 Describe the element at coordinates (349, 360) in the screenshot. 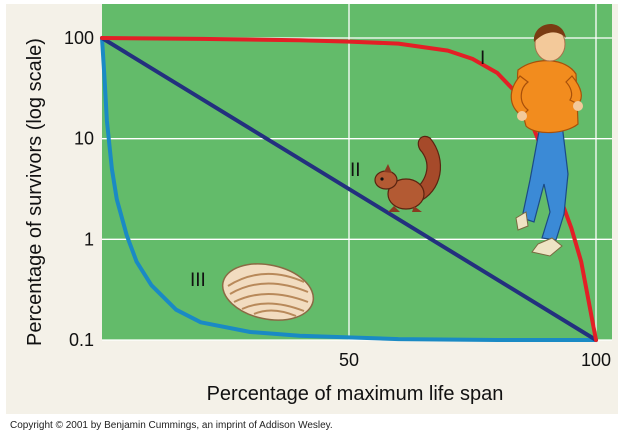

I see `x-tick-label-50: 50` at that location.